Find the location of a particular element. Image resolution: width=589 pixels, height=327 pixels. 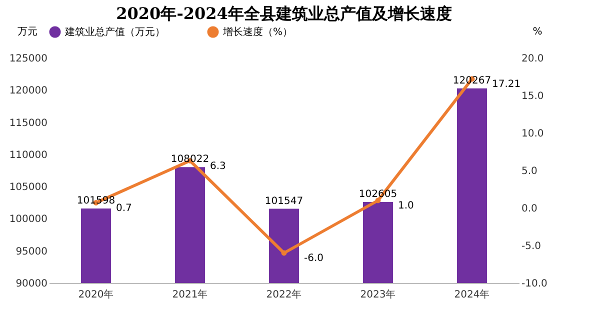

data-label: 1.0 is located at coordinates (406, 206).